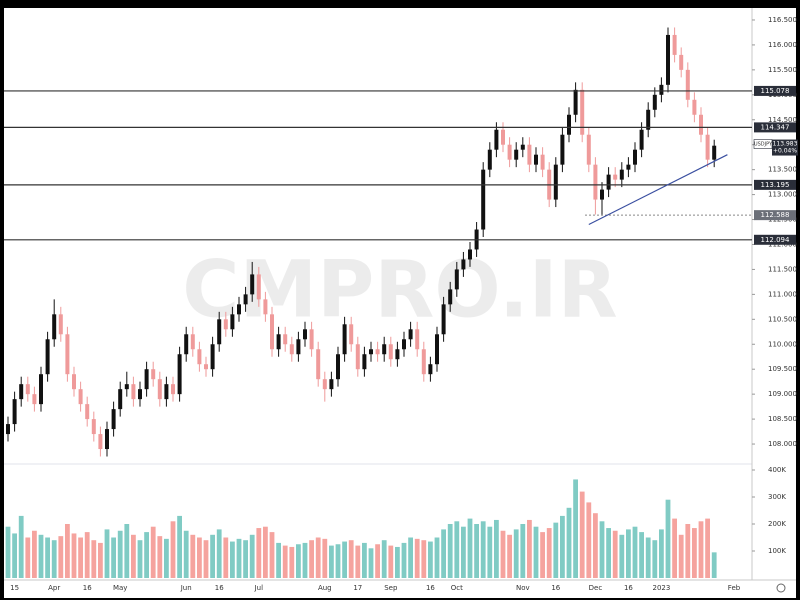 The image size is (800, 600). What do you see at coordinates (781, 588) in the screenshot?
I see `settings-icon` at bounding box center [781, 588].